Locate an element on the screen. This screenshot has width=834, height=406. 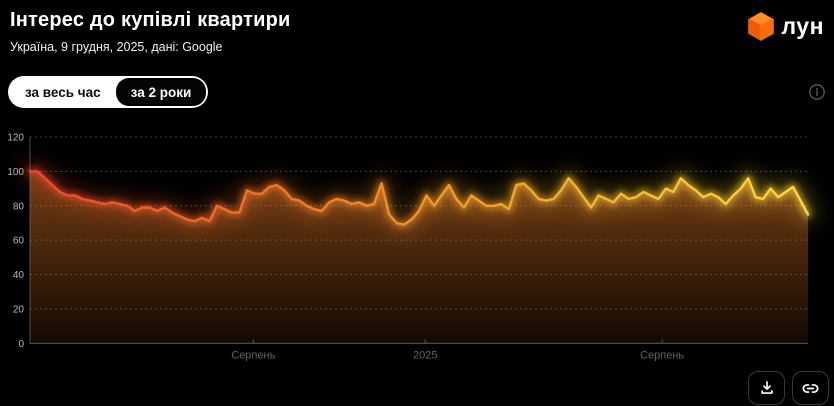
y-axis-labels: 0 20 40 60 80 100 120 is located at coordinates (15, 241).